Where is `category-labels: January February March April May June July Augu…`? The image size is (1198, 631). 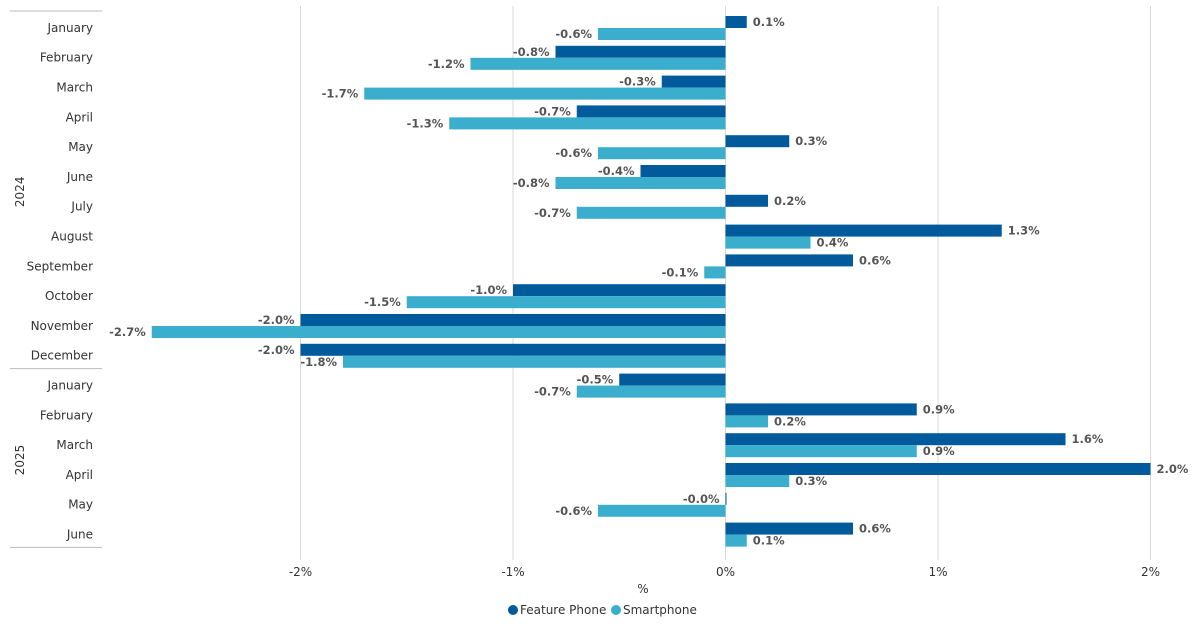 category-labels: January February March April May June July Augu… is located at coordinates (60, 281).